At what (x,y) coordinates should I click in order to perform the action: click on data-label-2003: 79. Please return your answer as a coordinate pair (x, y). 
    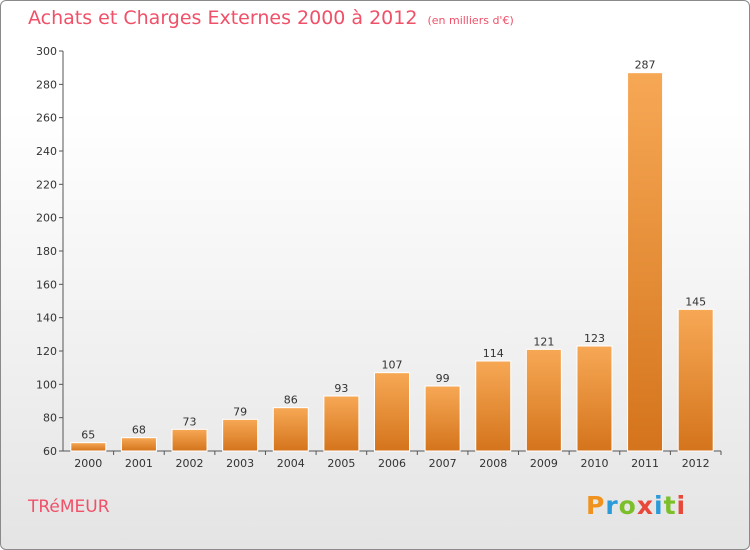
    Looking at the image, I should click on (240, 411).